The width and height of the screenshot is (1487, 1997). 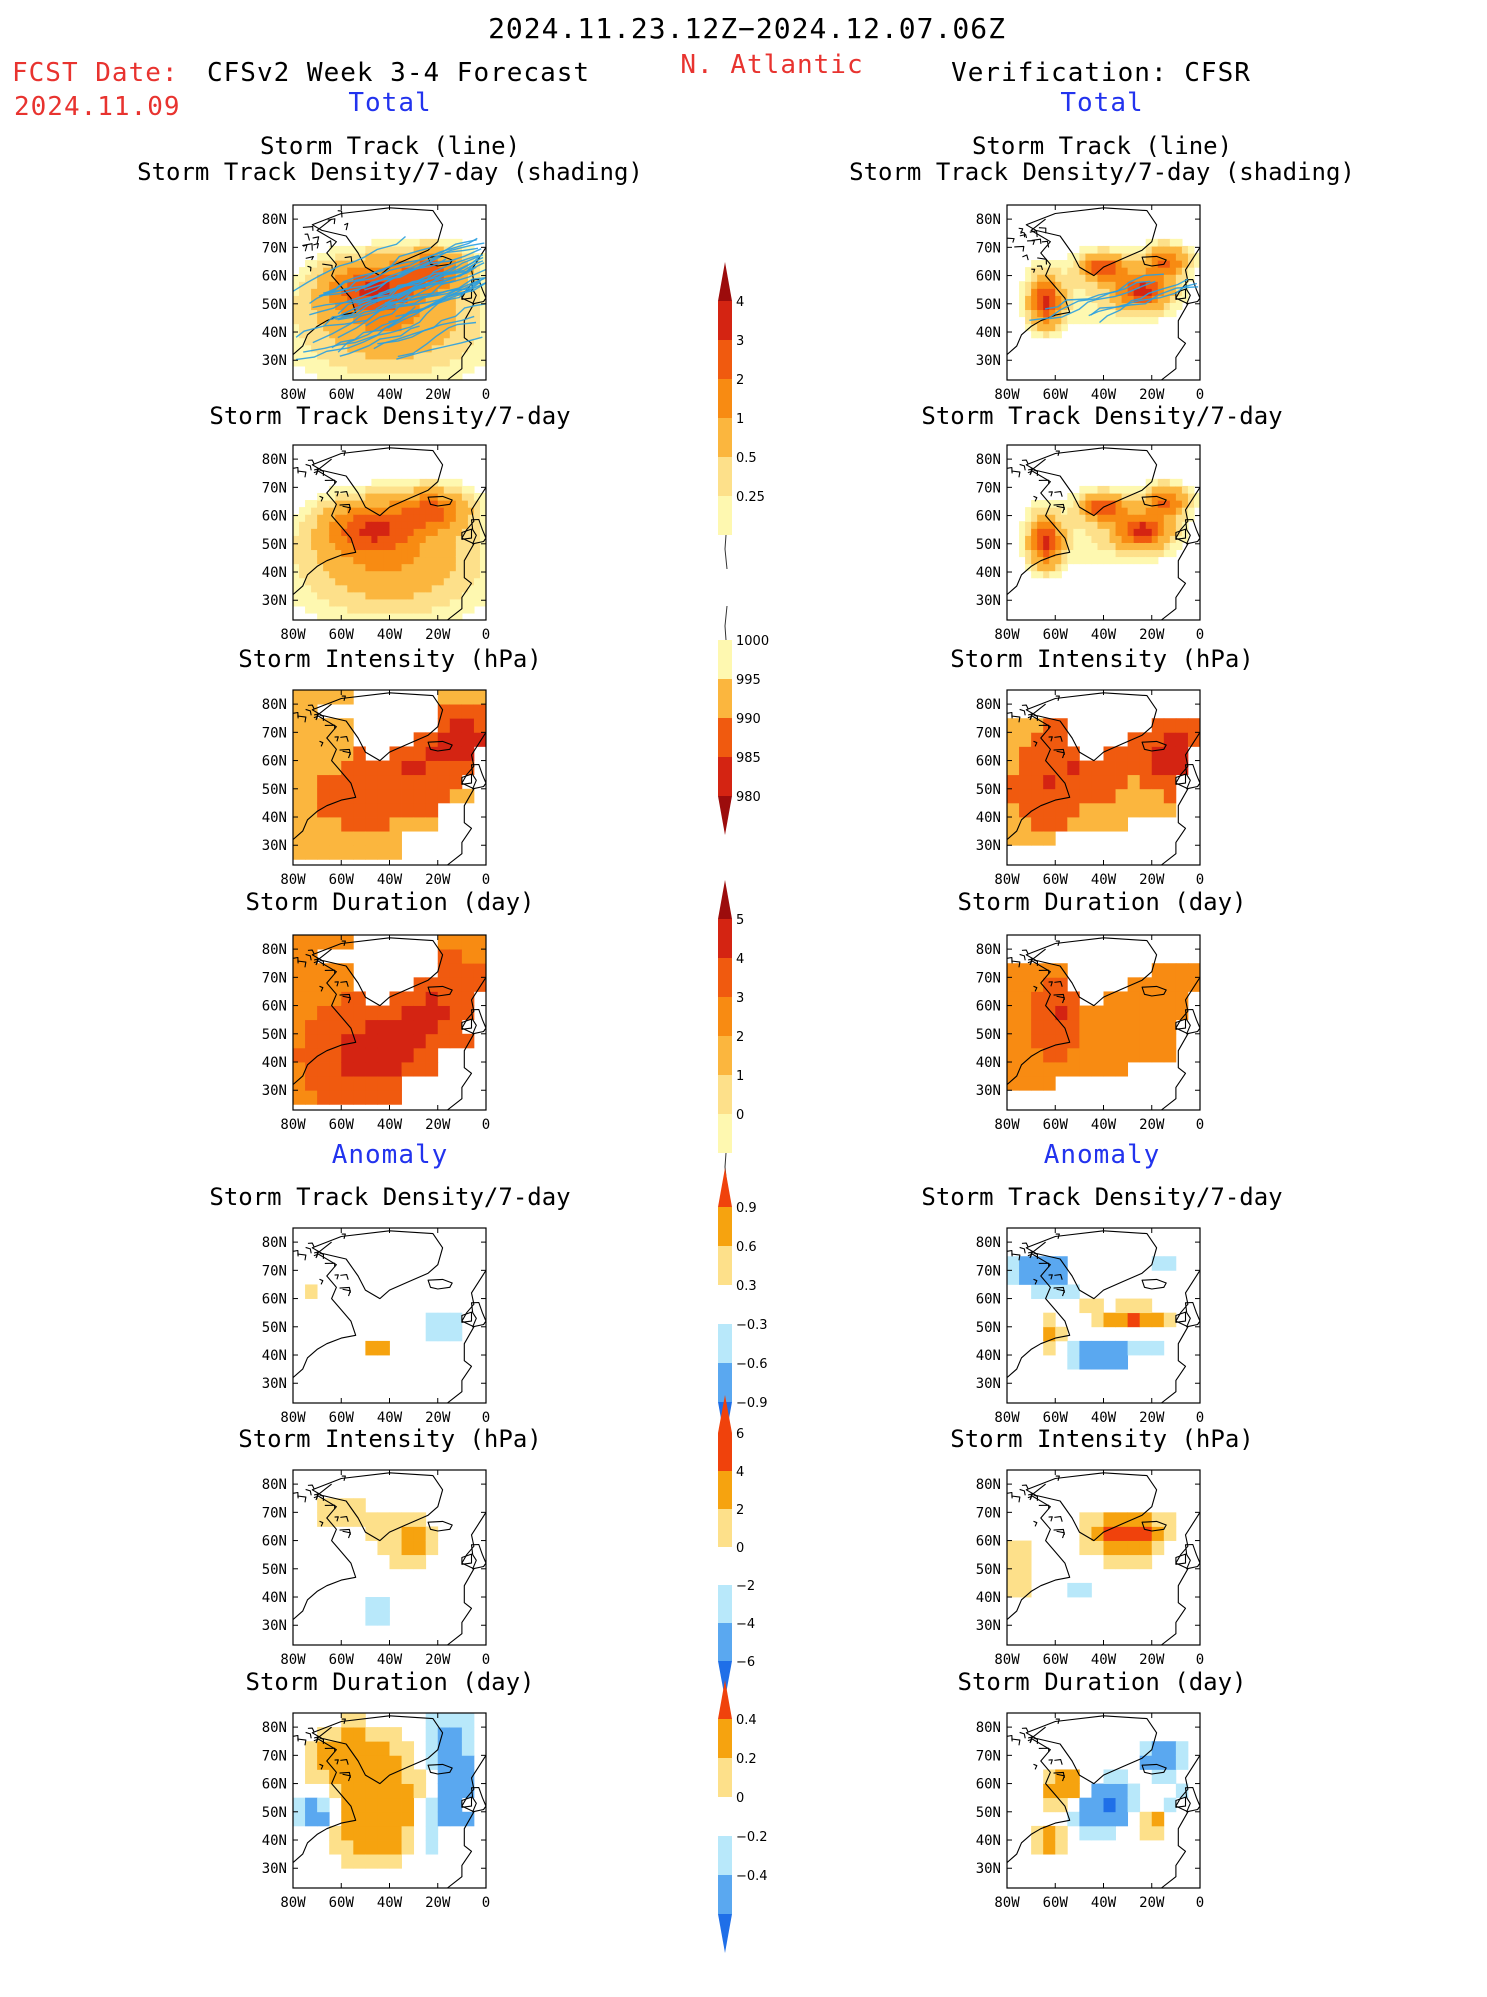 I want to click on map-svg-duration-obs: 80N 70N 60N 50N 40N 30N 80W 60W 40W 20W 0, so click(x=1090, y=1033).